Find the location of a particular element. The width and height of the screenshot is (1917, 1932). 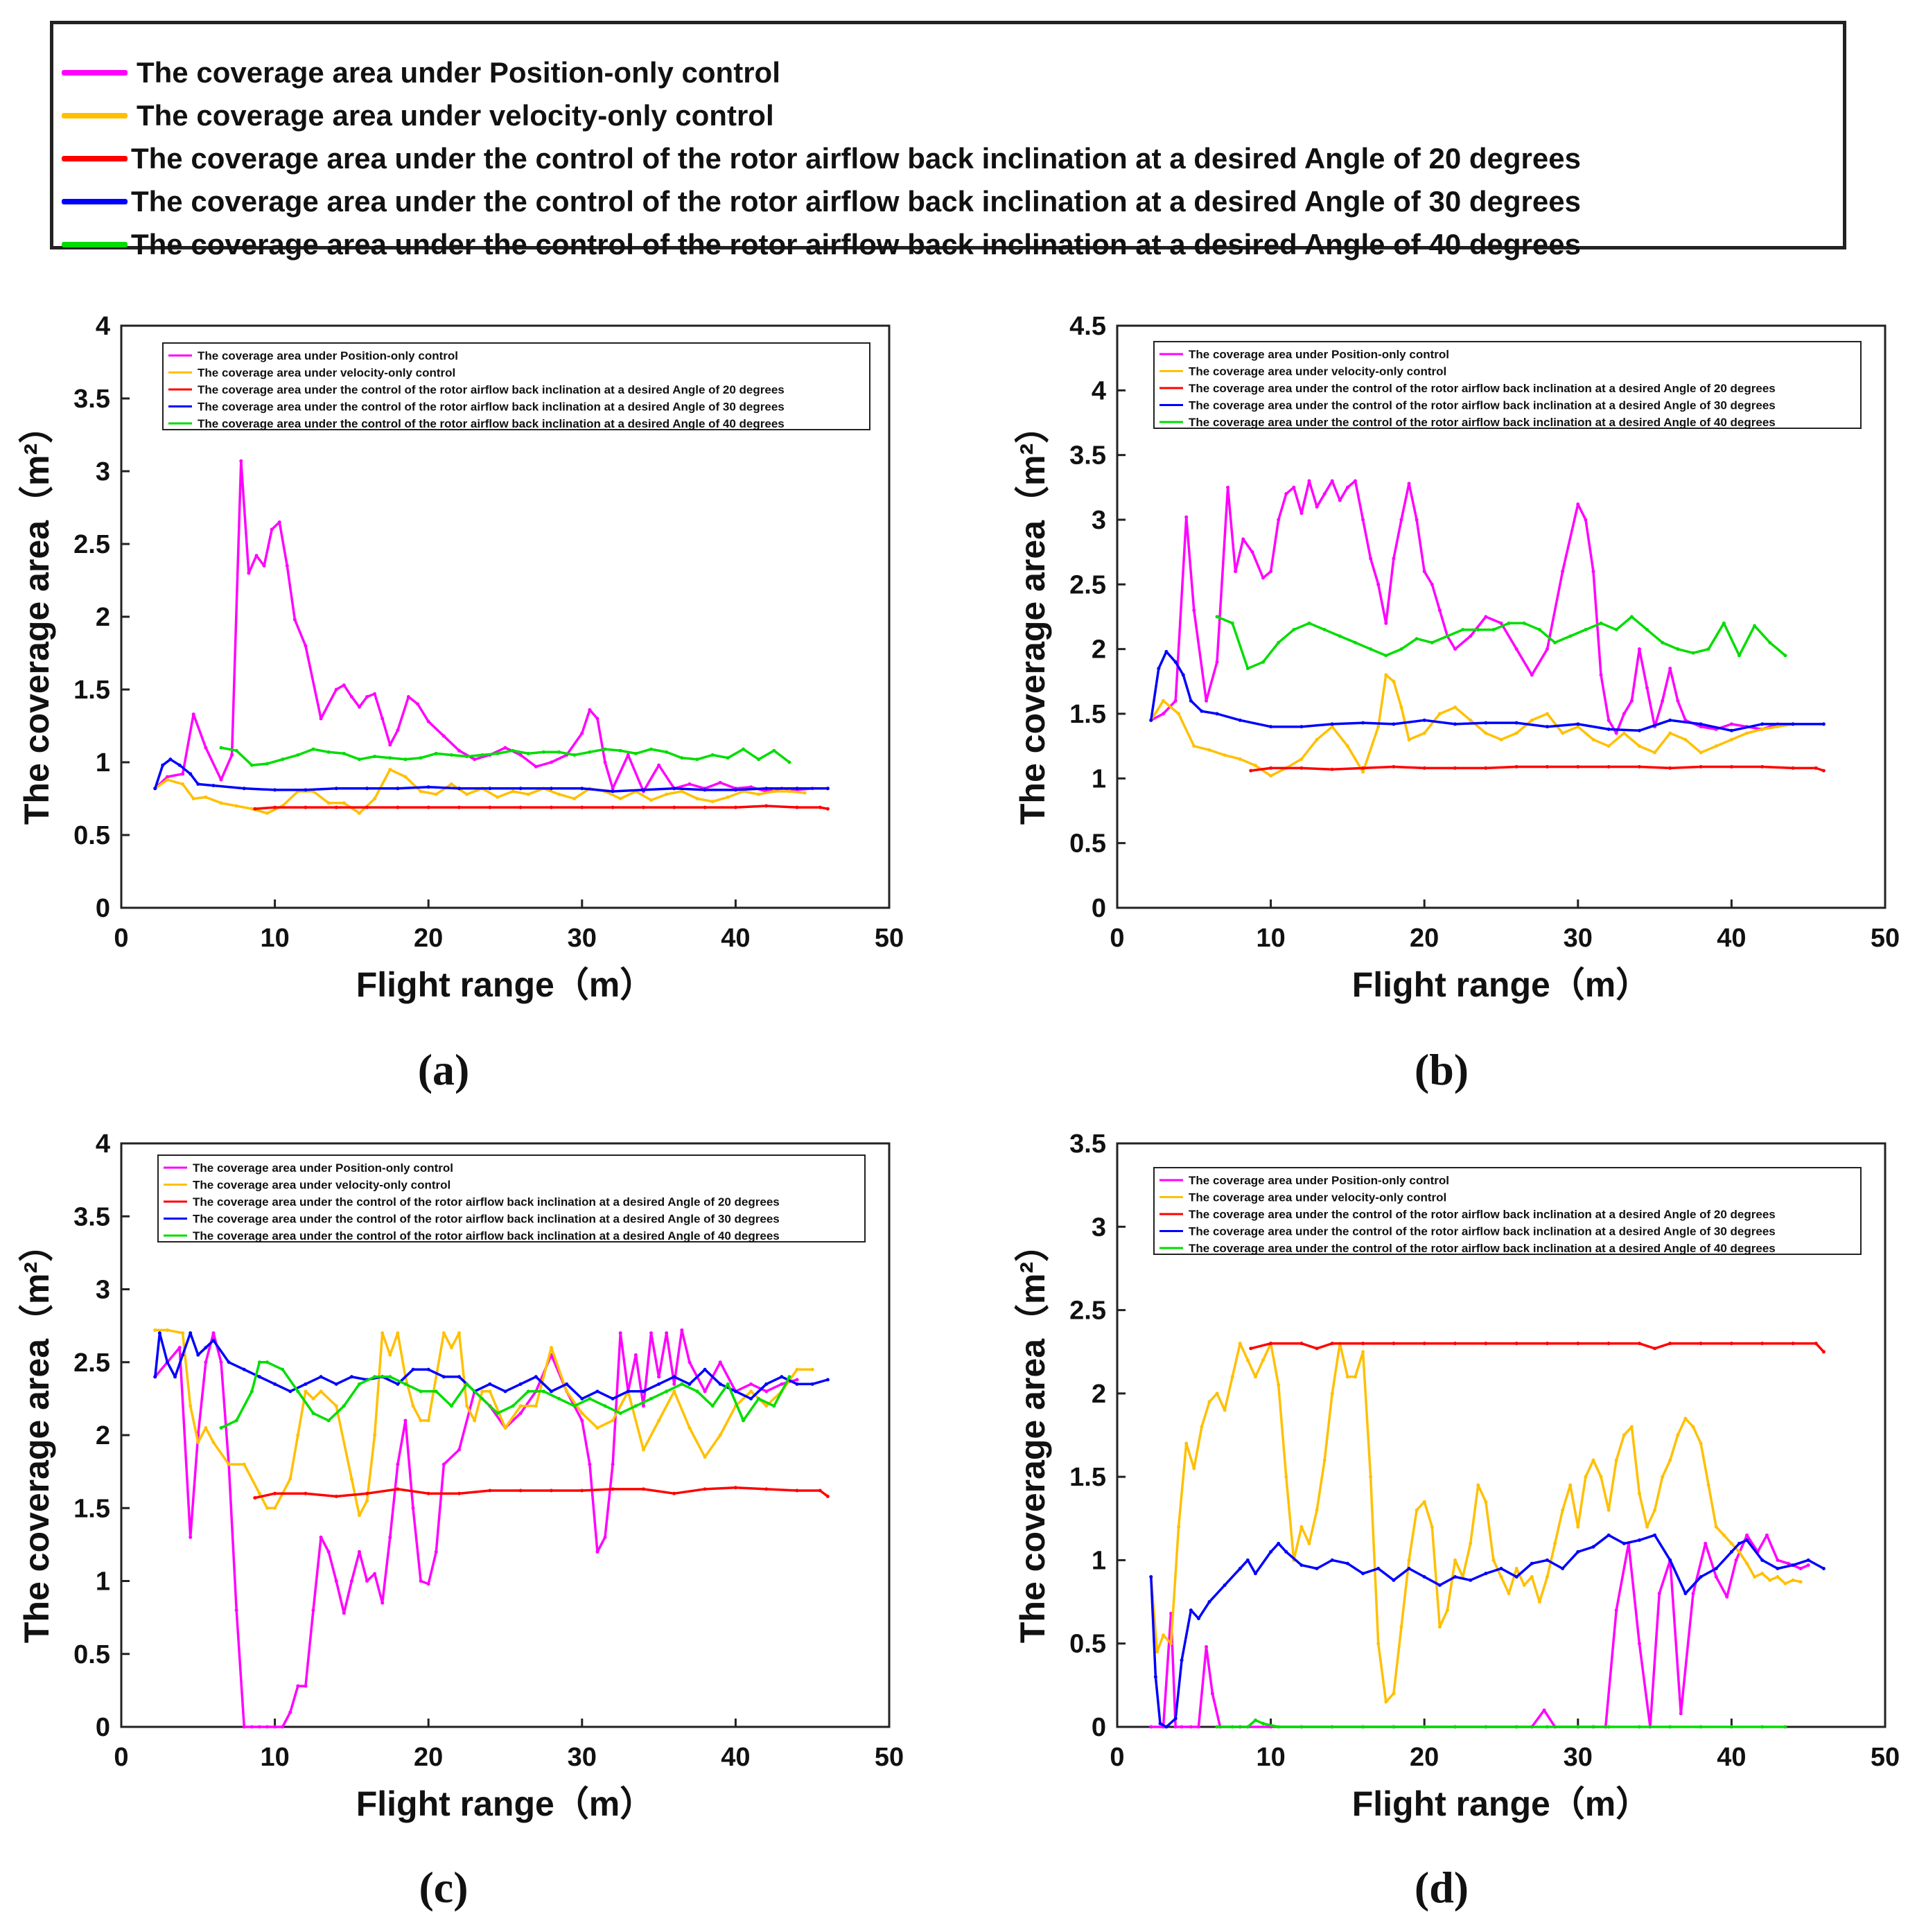

y-tick-label: 3.5 is located at coordinates (91, 400).